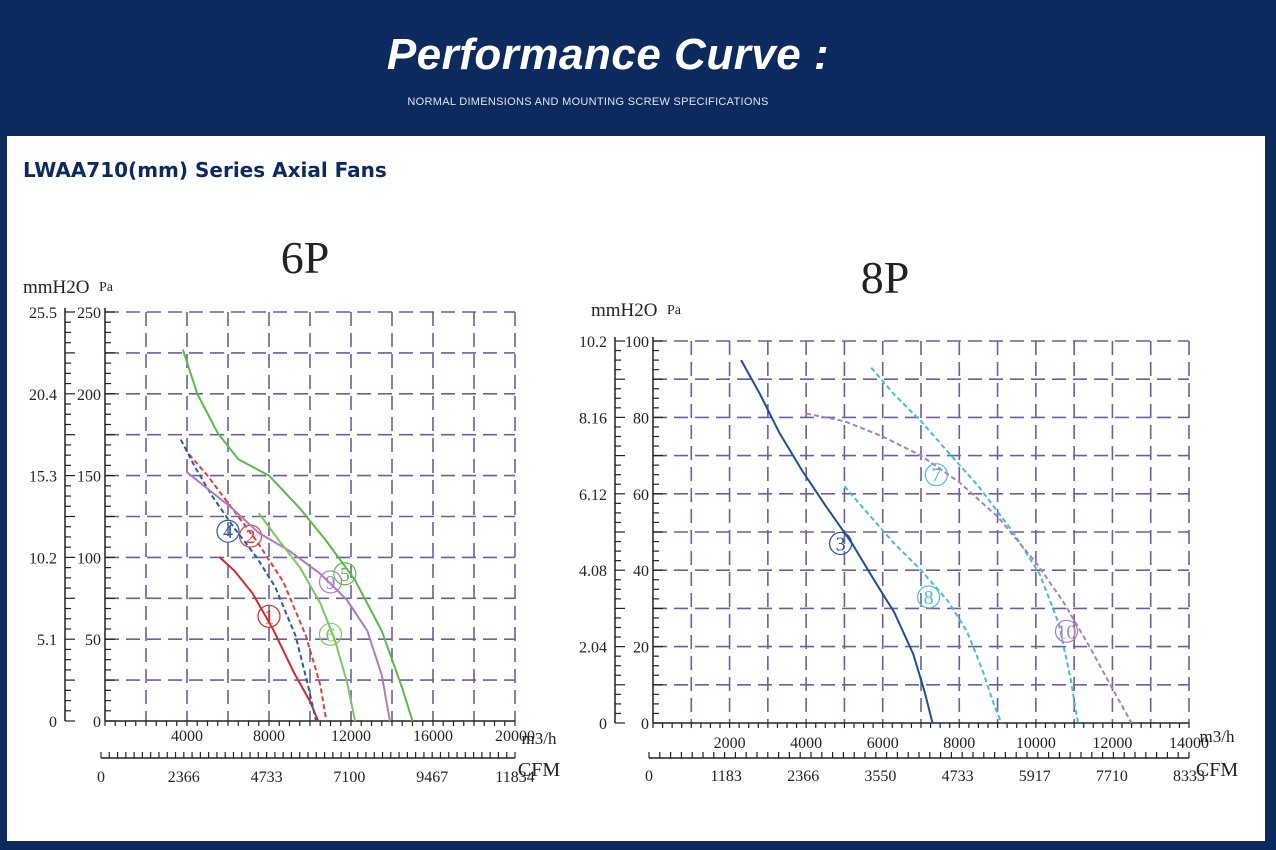 Image resolution: width=1276 pixels, height=850 pixels. What do you see at coordinates (641, 495) in the screenshot?
I see `pa-tick-label: 60` at bounding box center [641, 495].